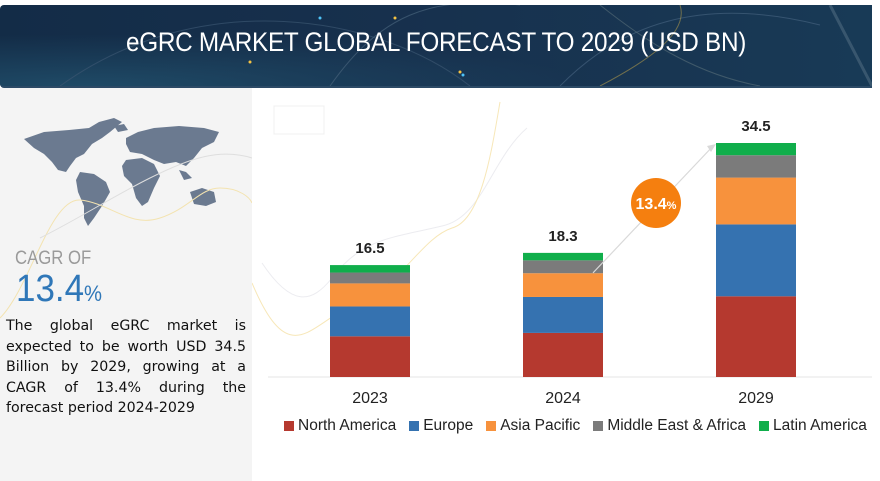 The image size is (880, 481). I want to click on legend-item: Middle East & Africa, so click(669, 426).